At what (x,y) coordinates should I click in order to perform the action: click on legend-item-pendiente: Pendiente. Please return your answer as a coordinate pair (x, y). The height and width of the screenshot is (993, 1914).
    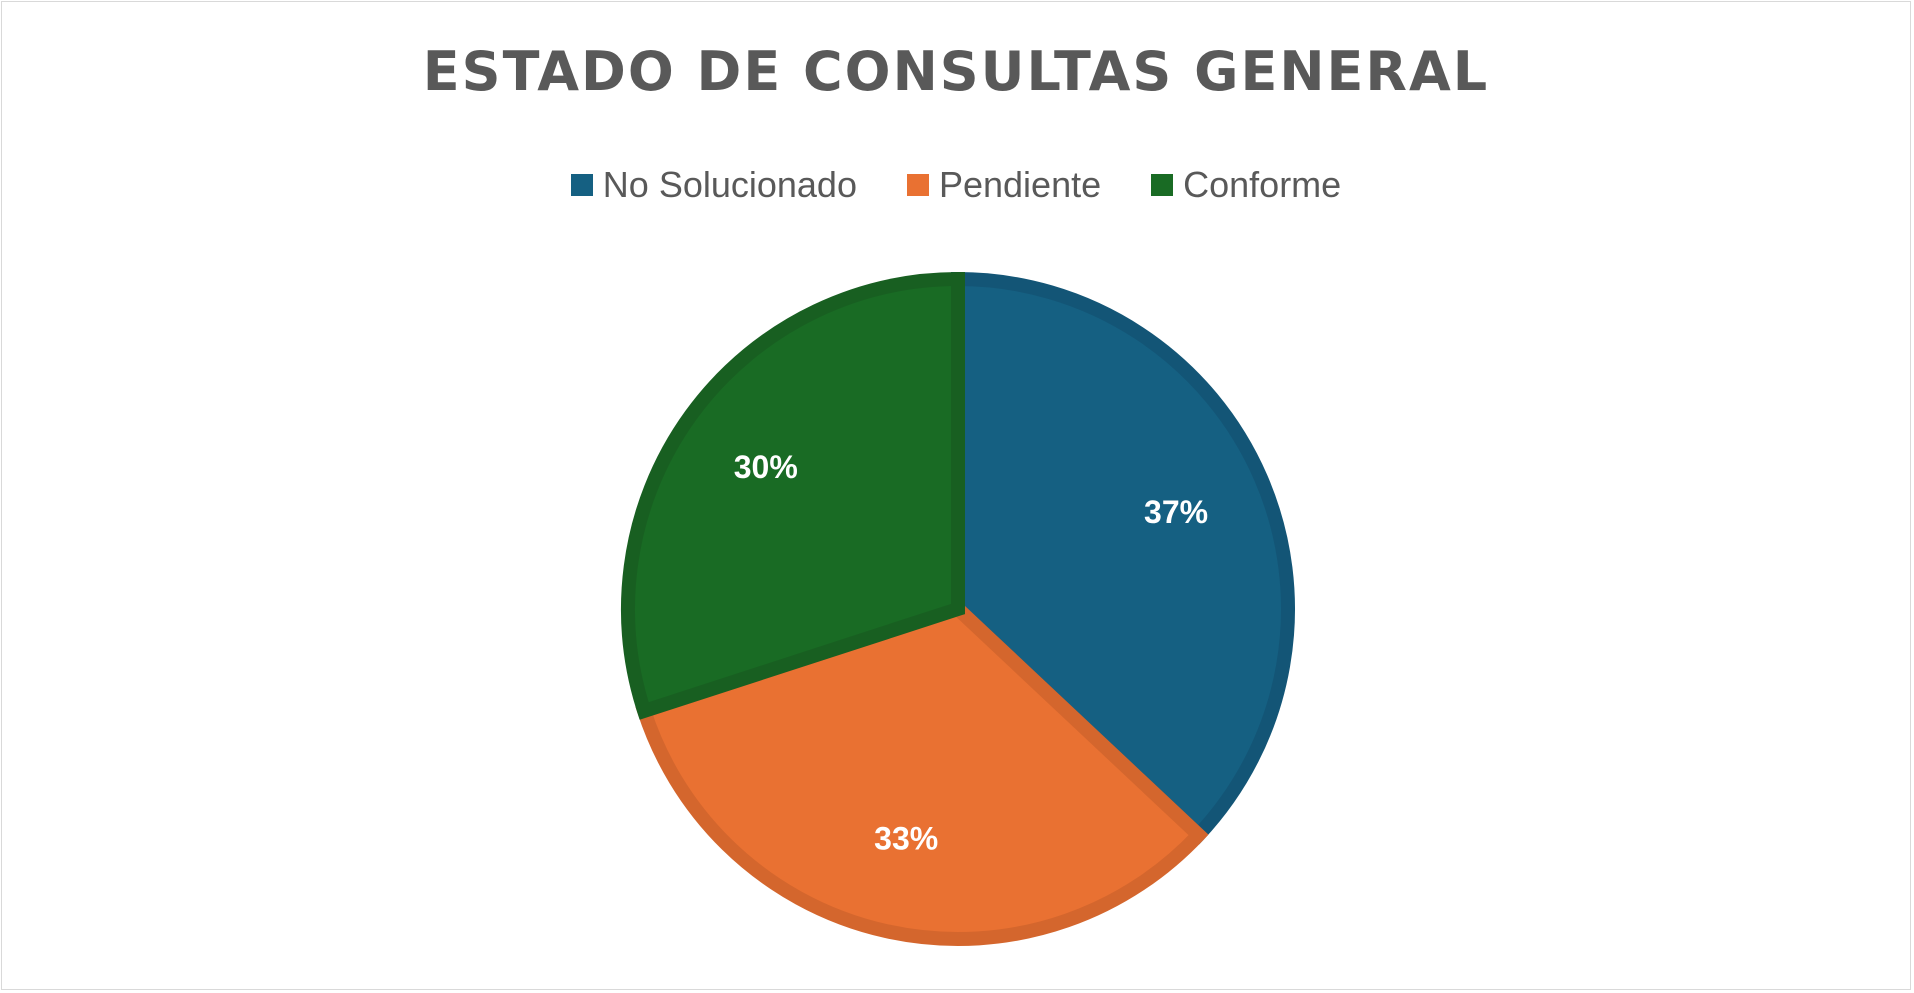
    Looking at the image, I should click on (1004, 185).